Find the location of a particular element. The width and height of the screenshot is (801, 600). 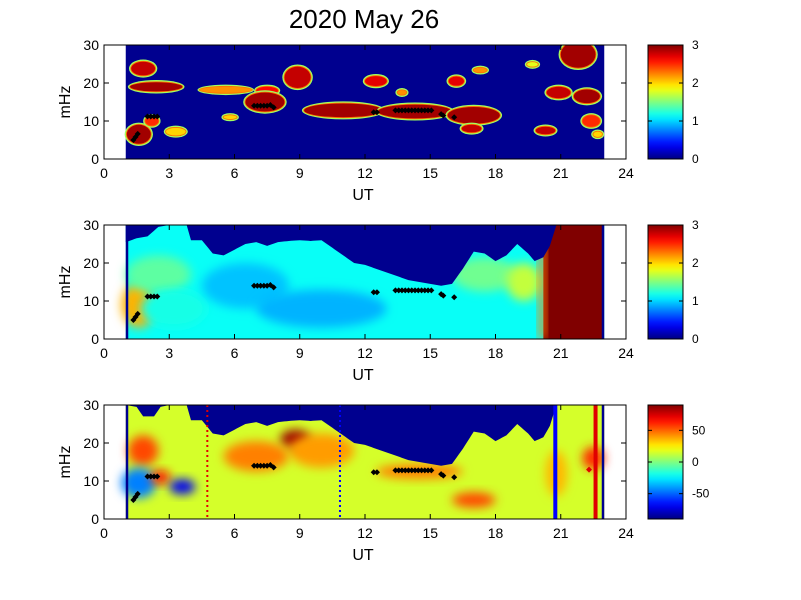

heatmap-background is located at coordinates (365, 102).